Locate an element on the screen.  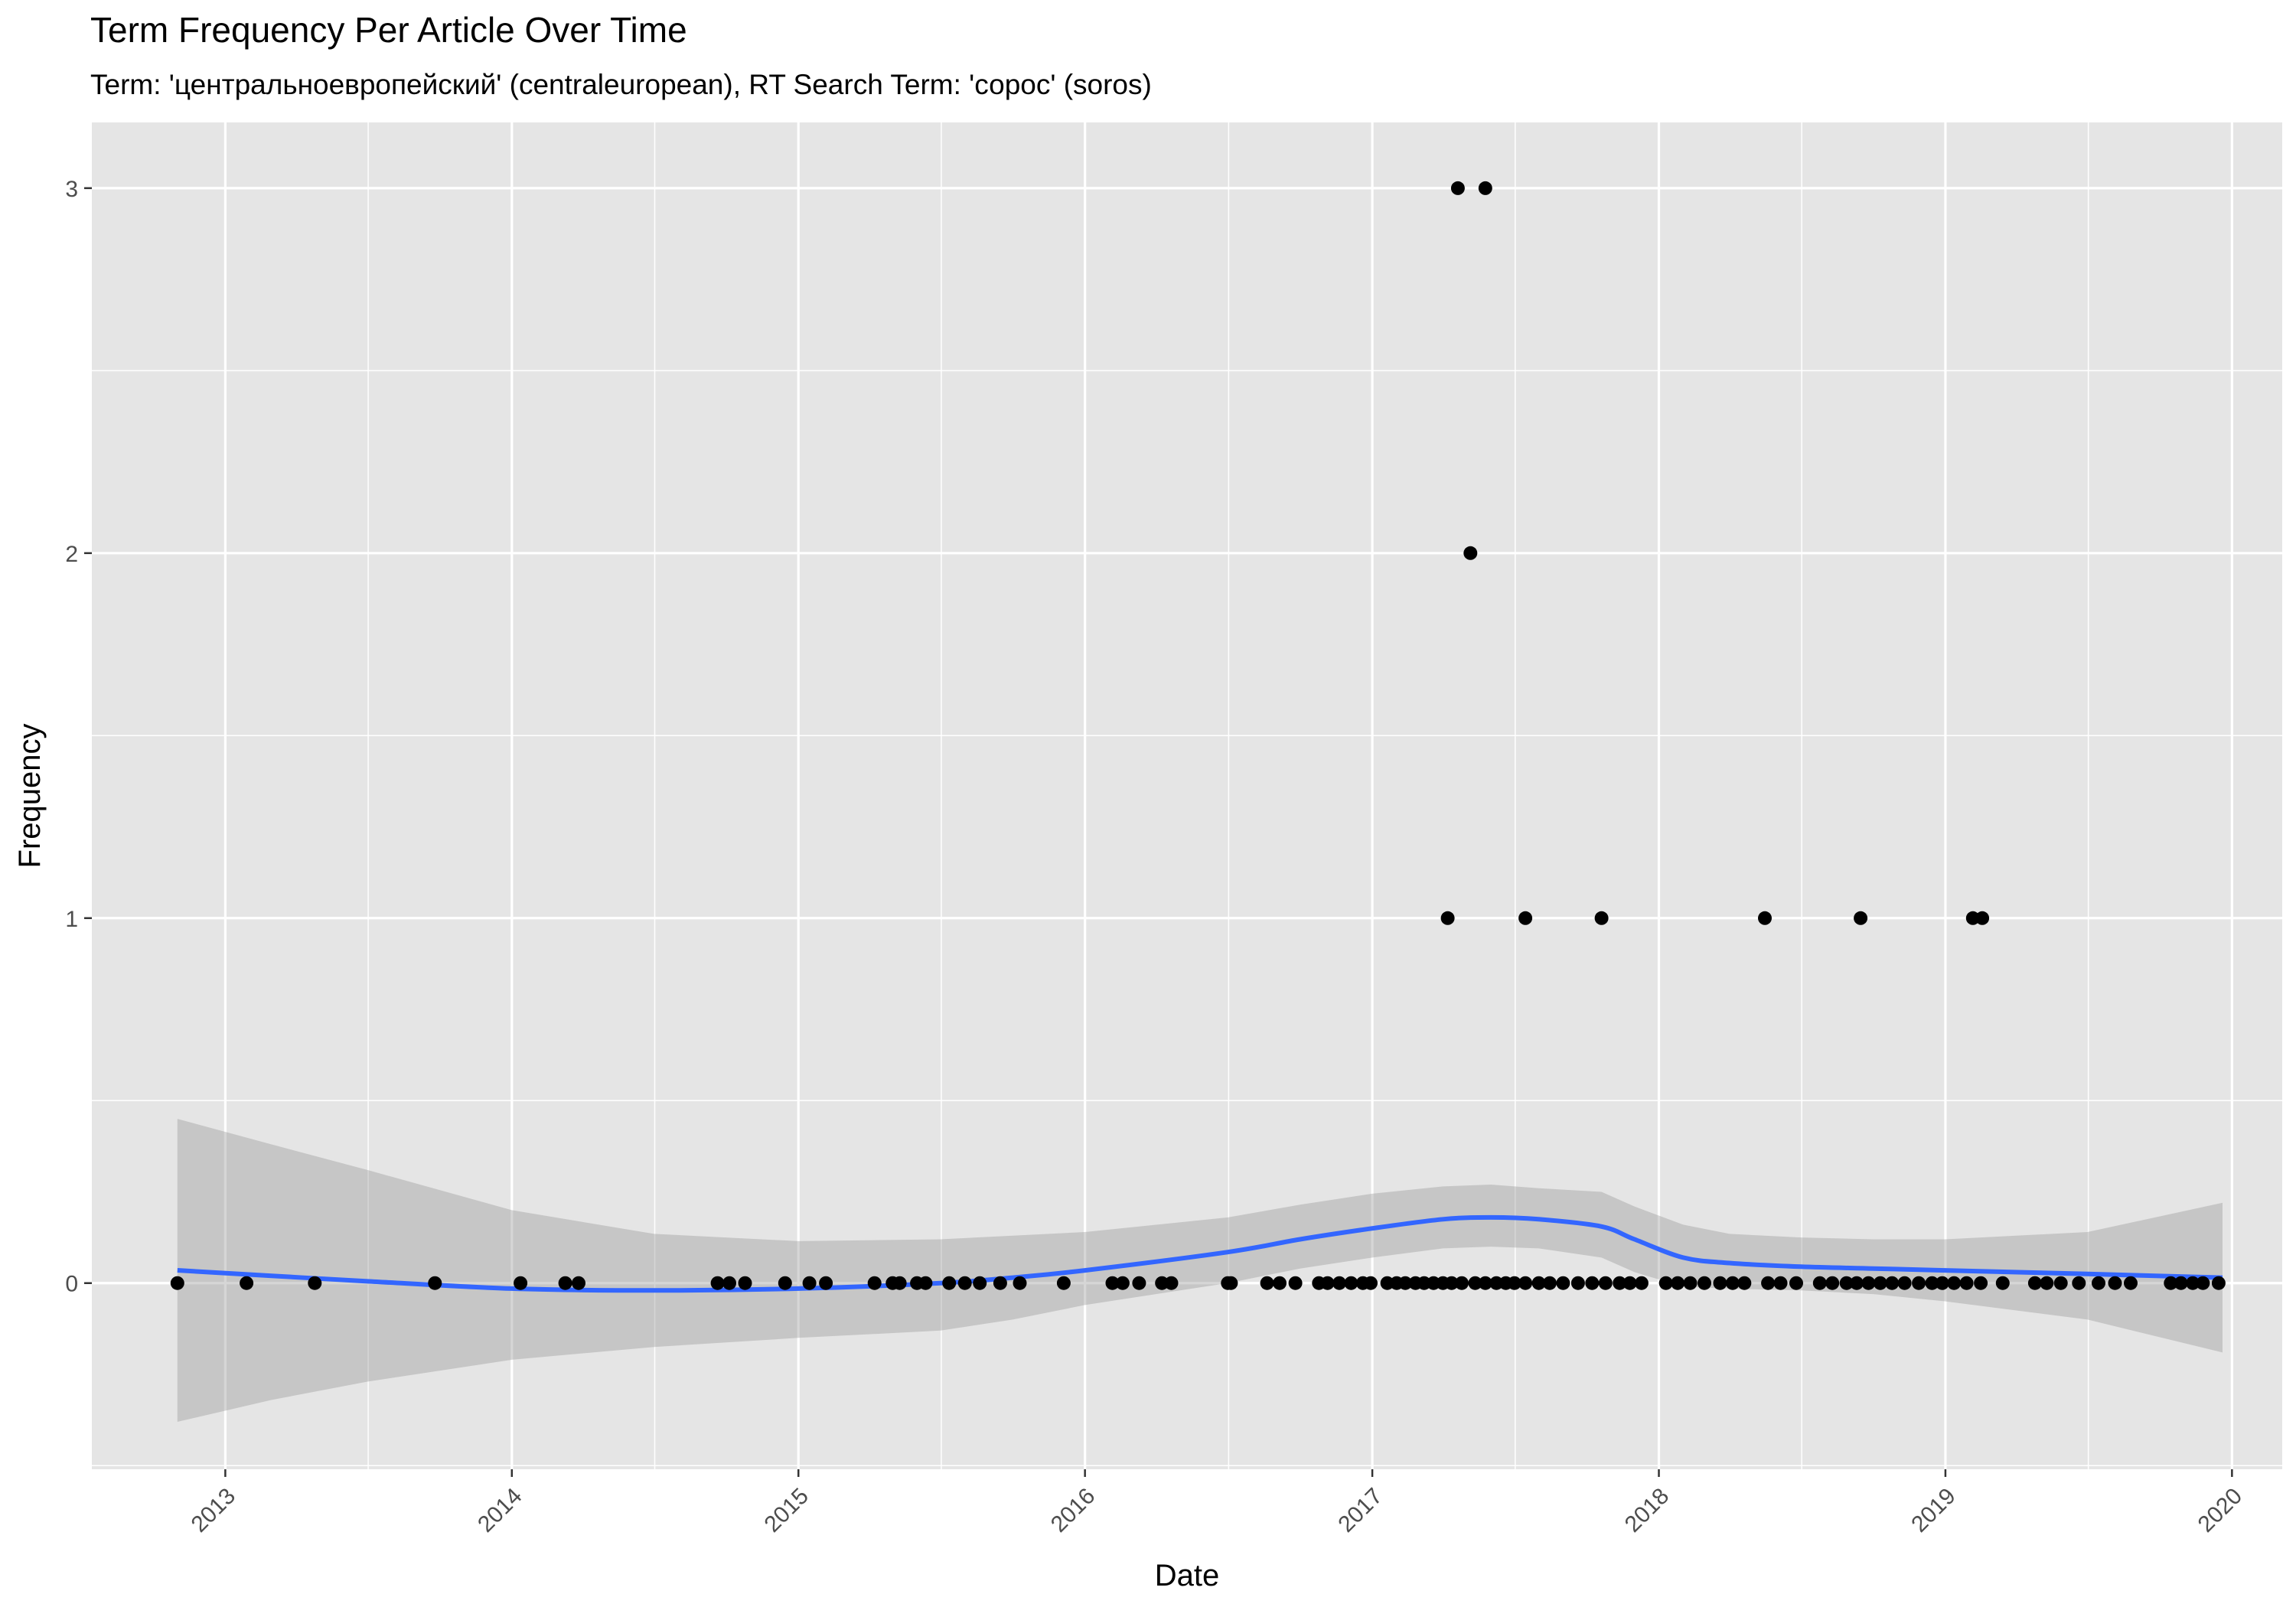
x-tick-label: 2014 is located at coordinates (500, 1510).